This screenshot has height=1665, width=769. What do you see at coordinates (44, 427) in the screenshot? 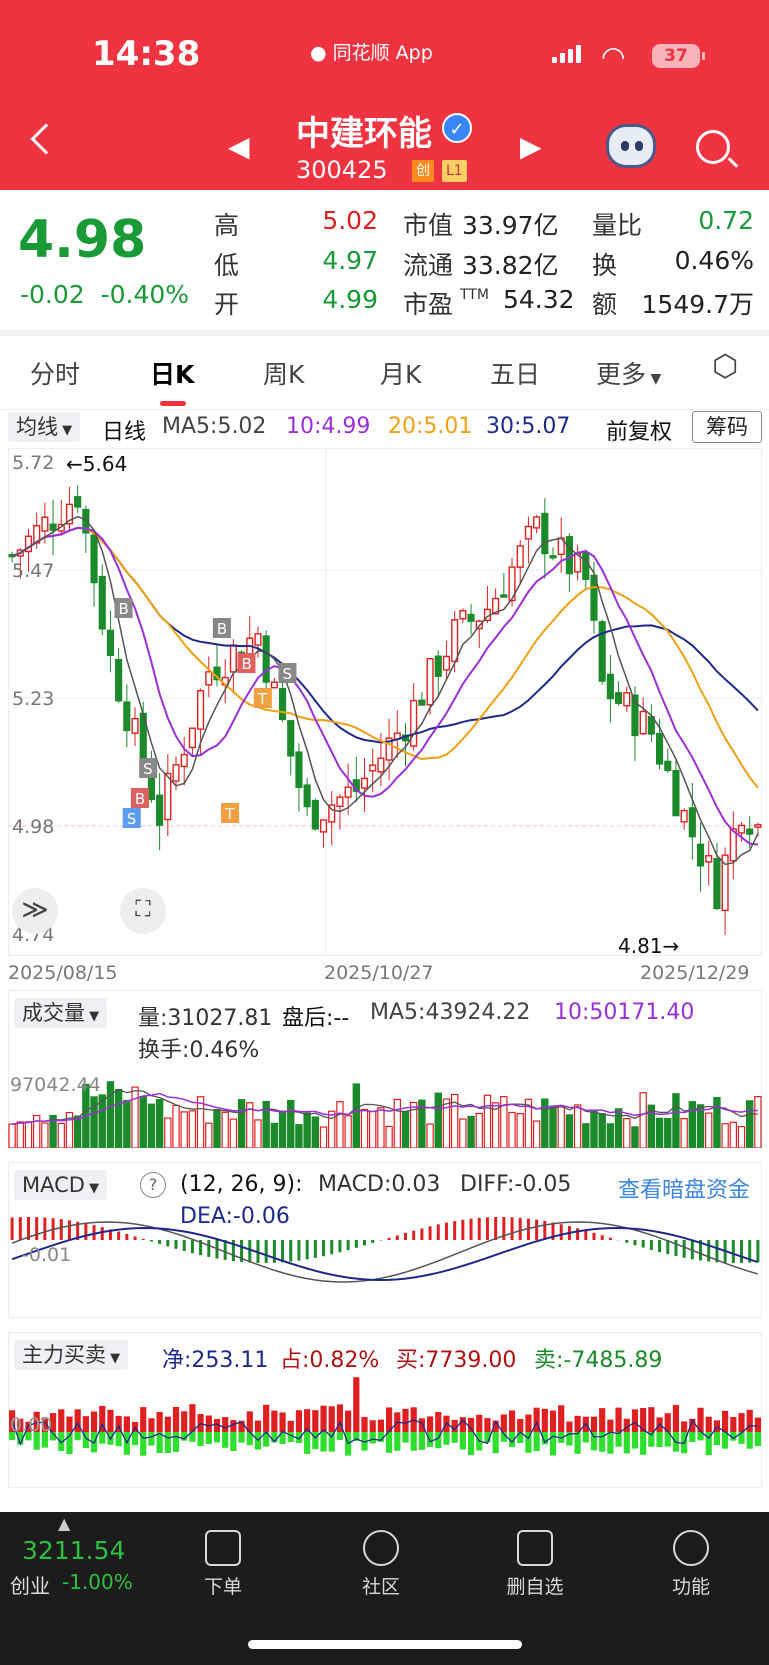
I see `indicator-dropdown: 均线 ▼` at bounding box center [44, 427].